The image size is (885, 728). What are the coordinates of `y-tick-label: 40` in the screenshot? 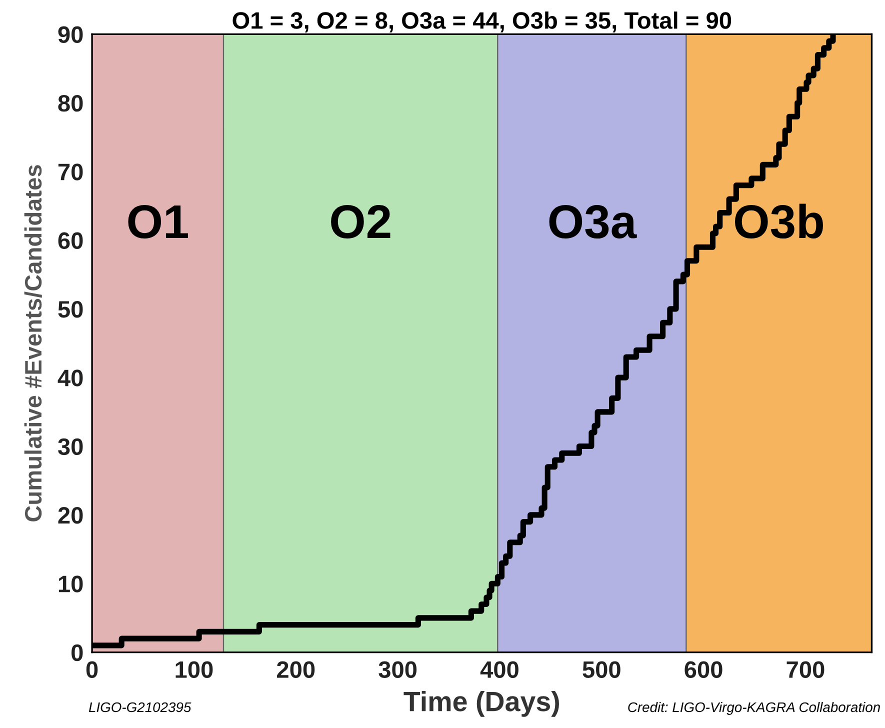 It's located at (70, 378).